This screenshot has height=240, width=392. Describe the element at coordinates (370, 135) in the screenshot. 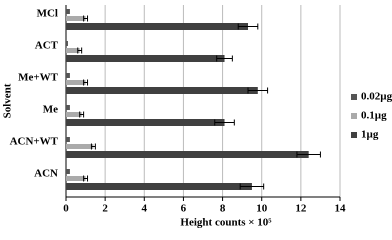

I see `legend-label: 1µg` at that location.